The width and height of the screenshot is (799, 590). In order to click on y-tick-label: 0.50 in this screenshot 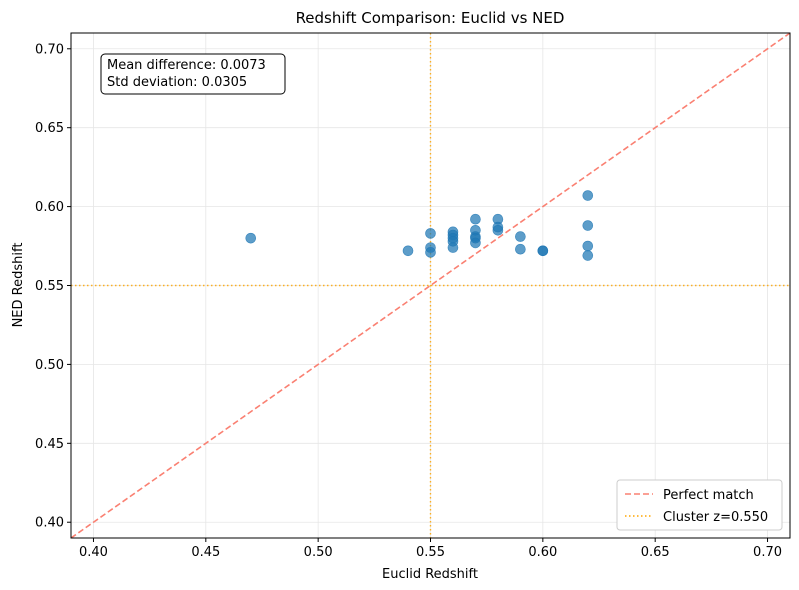, I will do `click(49, 365)`.